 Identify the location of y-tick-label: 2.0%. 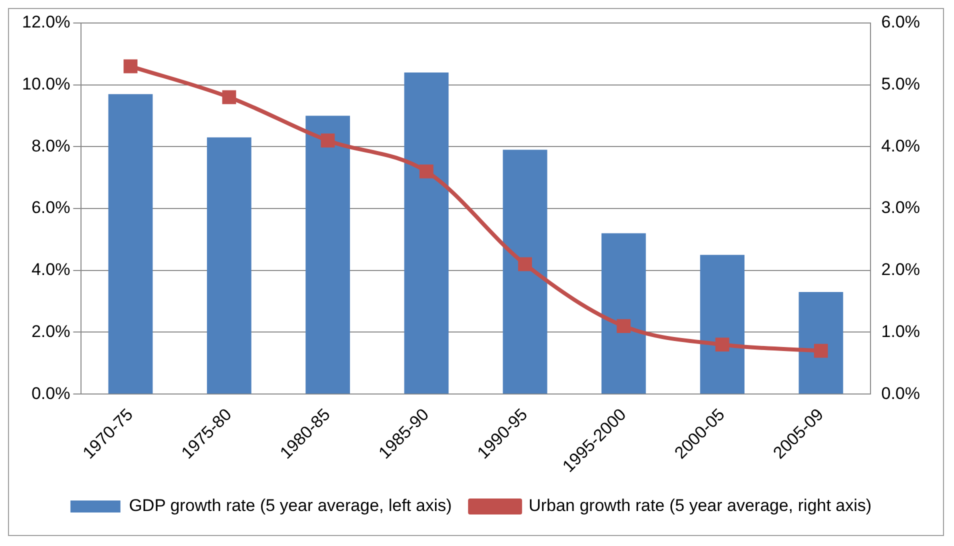
(50, 331).